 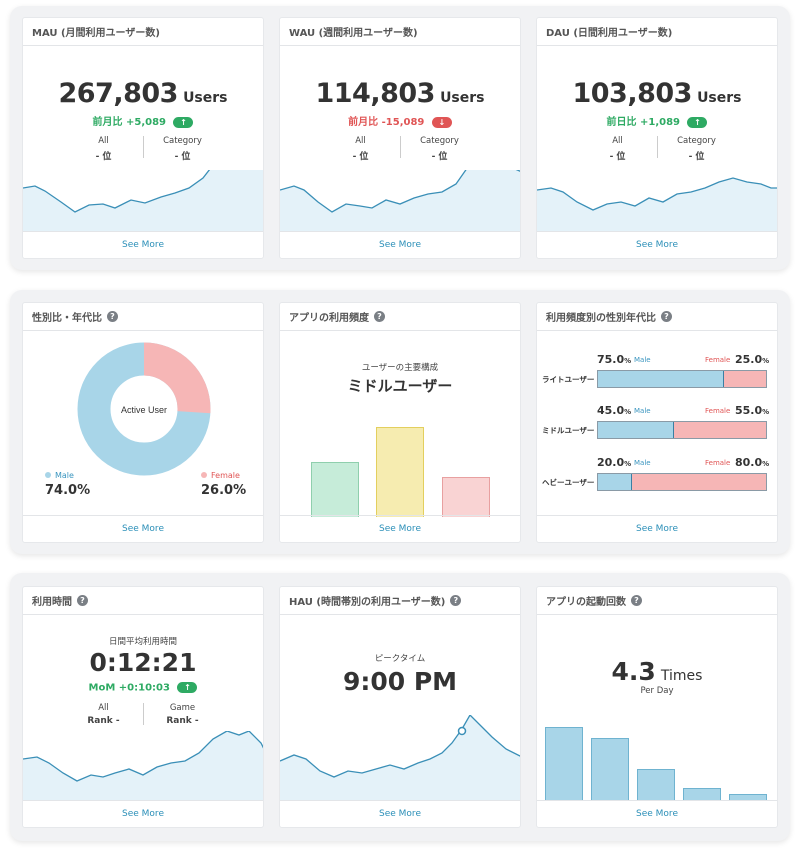 I want to click on mau-value: 267,803, so click(x=118, y=93).